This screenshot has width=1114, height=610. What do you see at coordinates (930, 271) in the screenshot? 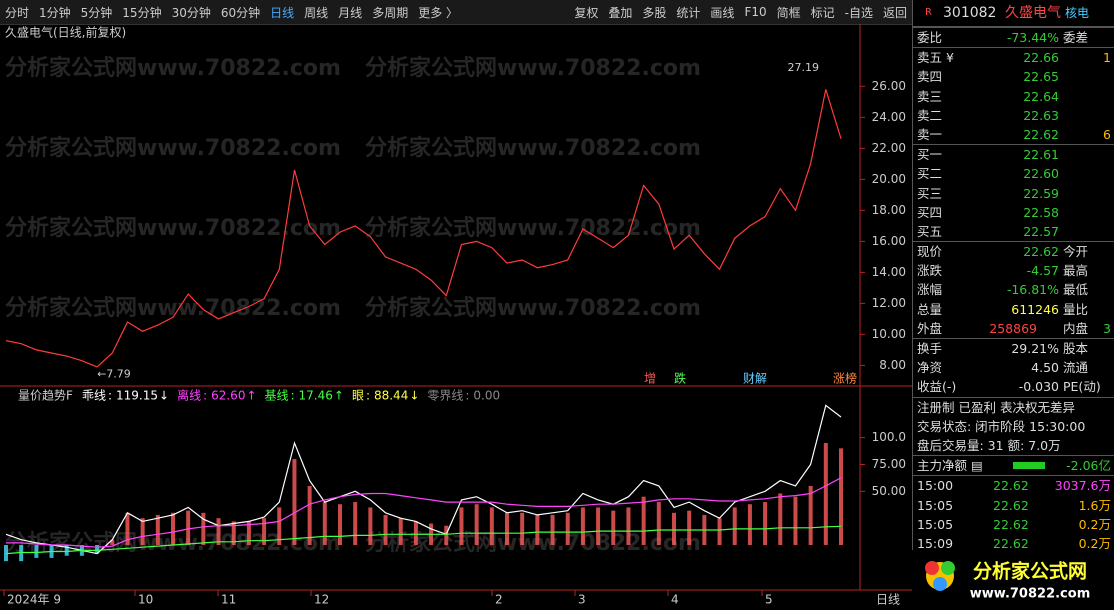
I see `quote-cell: 涨跌` at bounding box center [930, 271].